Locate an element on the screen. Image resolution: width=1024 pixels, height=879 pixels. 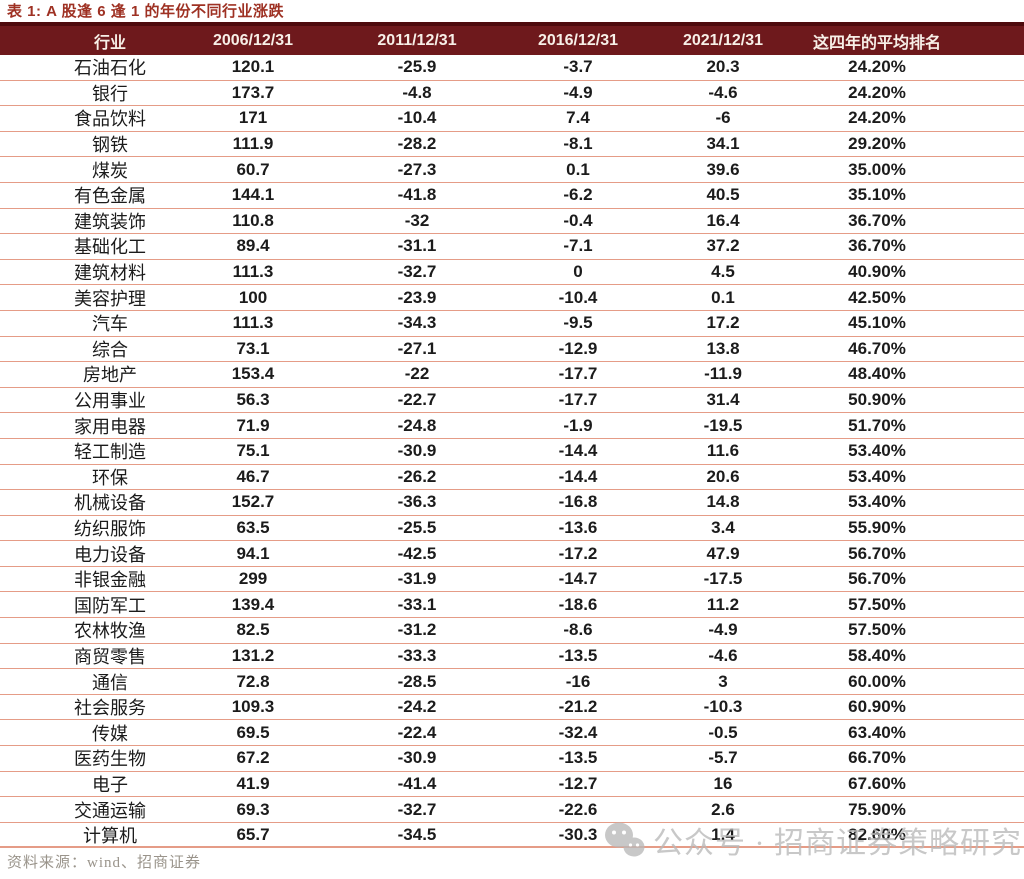
cell-2011: -22.4 is located at coordinates (417, 732).